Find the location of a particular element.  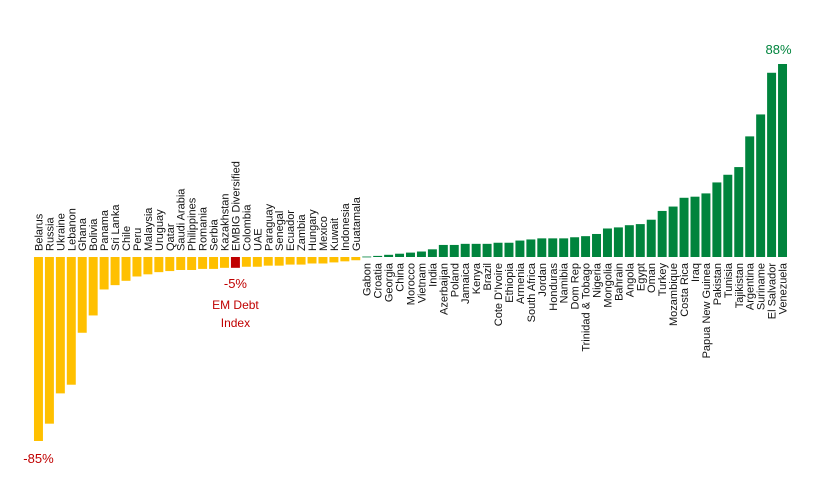

category-label: Kuwait is located at coordinates (335, 234).